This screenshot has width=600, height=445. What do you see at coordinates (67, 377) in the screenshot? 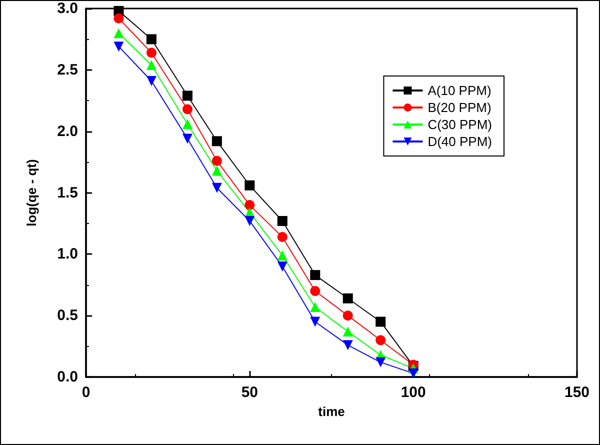
I see `y-tick-label: 0.0` at bounding box center [67, 377].